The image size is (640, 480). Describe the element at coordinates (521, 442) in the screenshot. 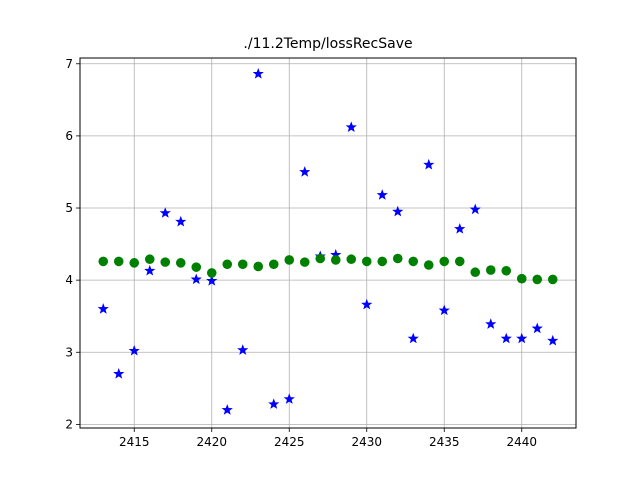

I see `x-tick-label: 2440` at that location.